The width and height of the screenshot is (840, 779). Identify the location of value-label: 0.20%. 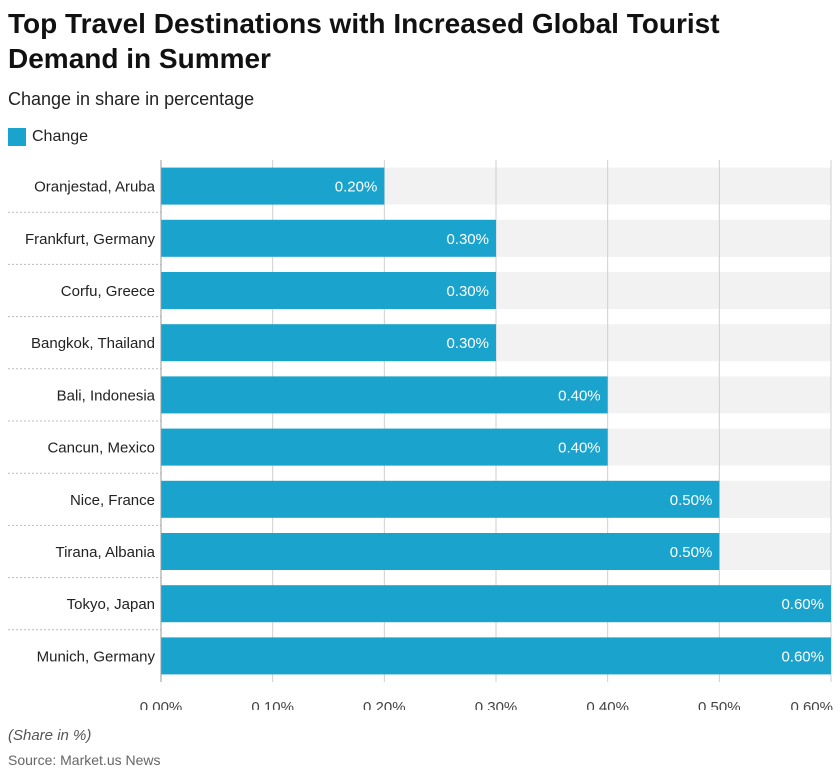
(356, 187).